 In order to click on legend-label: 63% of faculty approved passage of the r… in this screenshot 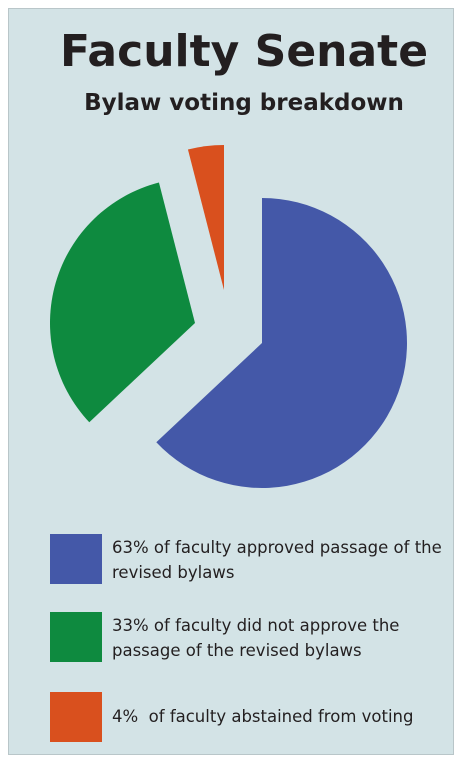, I will do `click(277, 560)`.